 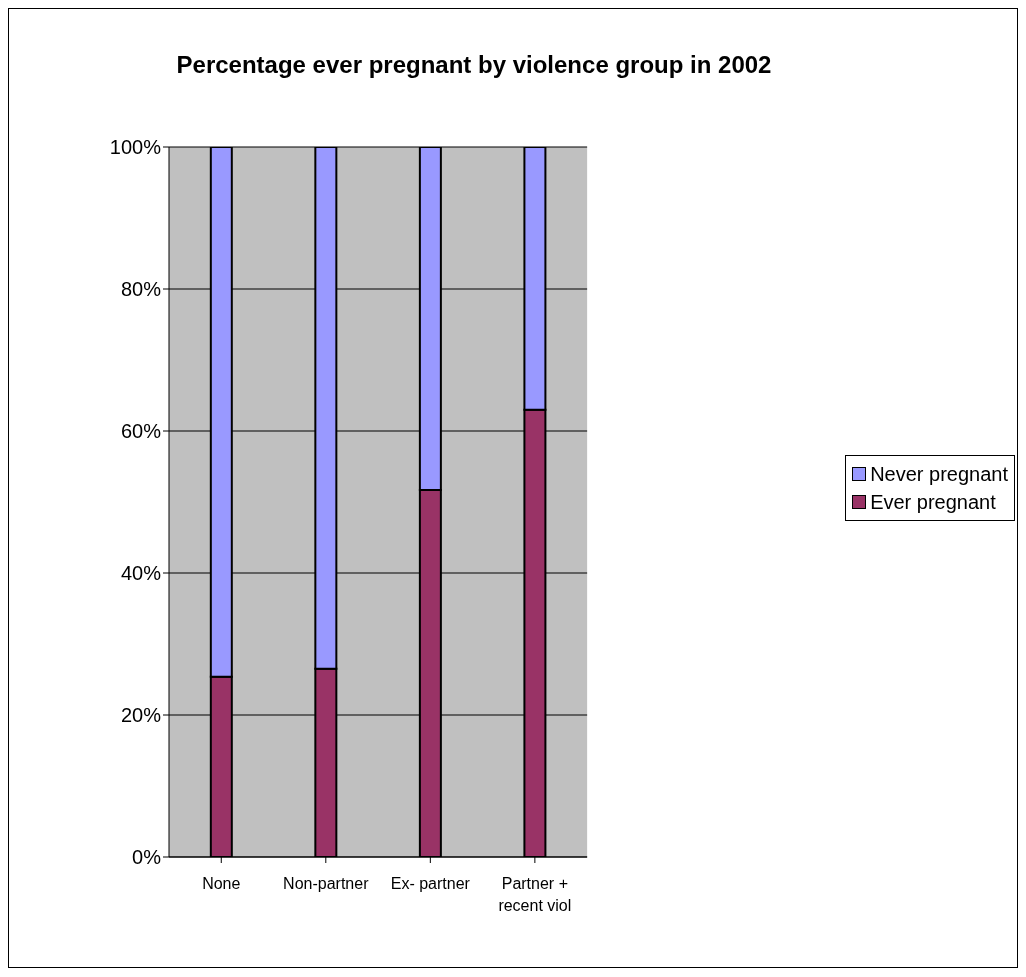 What do you see at coordinates (141, 715) in the screenshot?
I see `y-tick-label: 20%` at bounding box center [141, 715].